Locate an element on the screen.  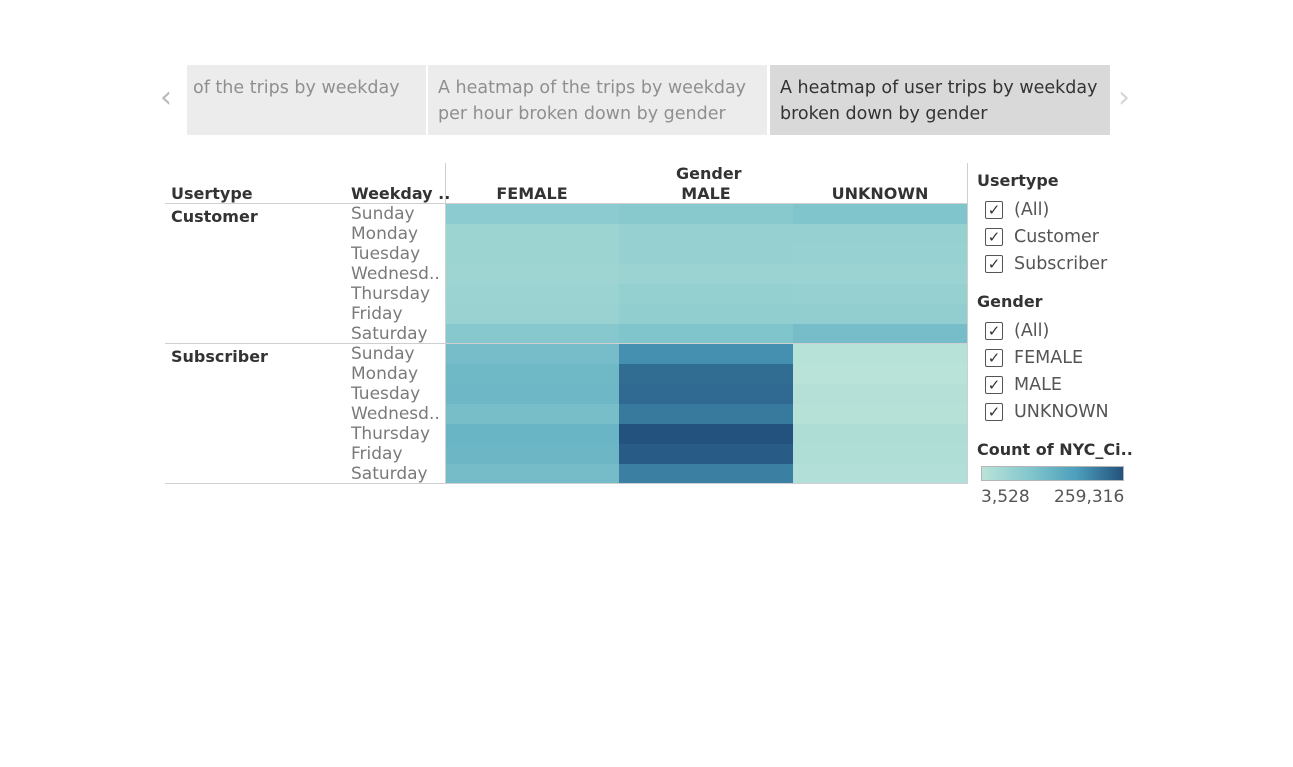
heatmap-cell-customer-2-male is located at coordinates (706, 254).